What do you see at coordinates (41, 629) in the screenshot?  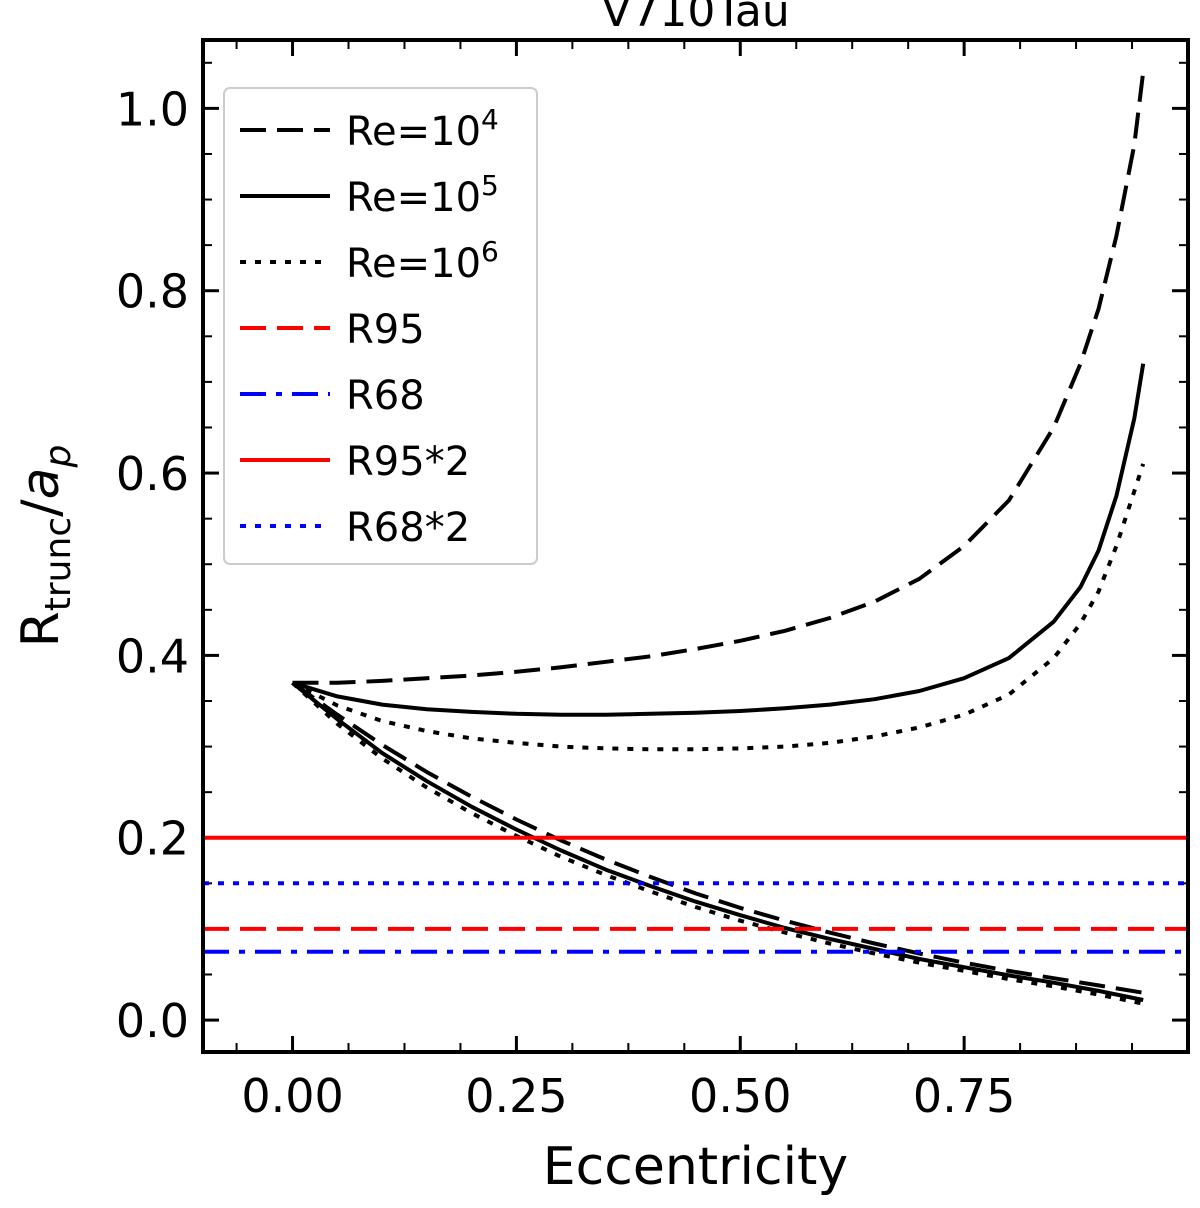 I see `y-label-main: R` at bounding box center [41, 629].